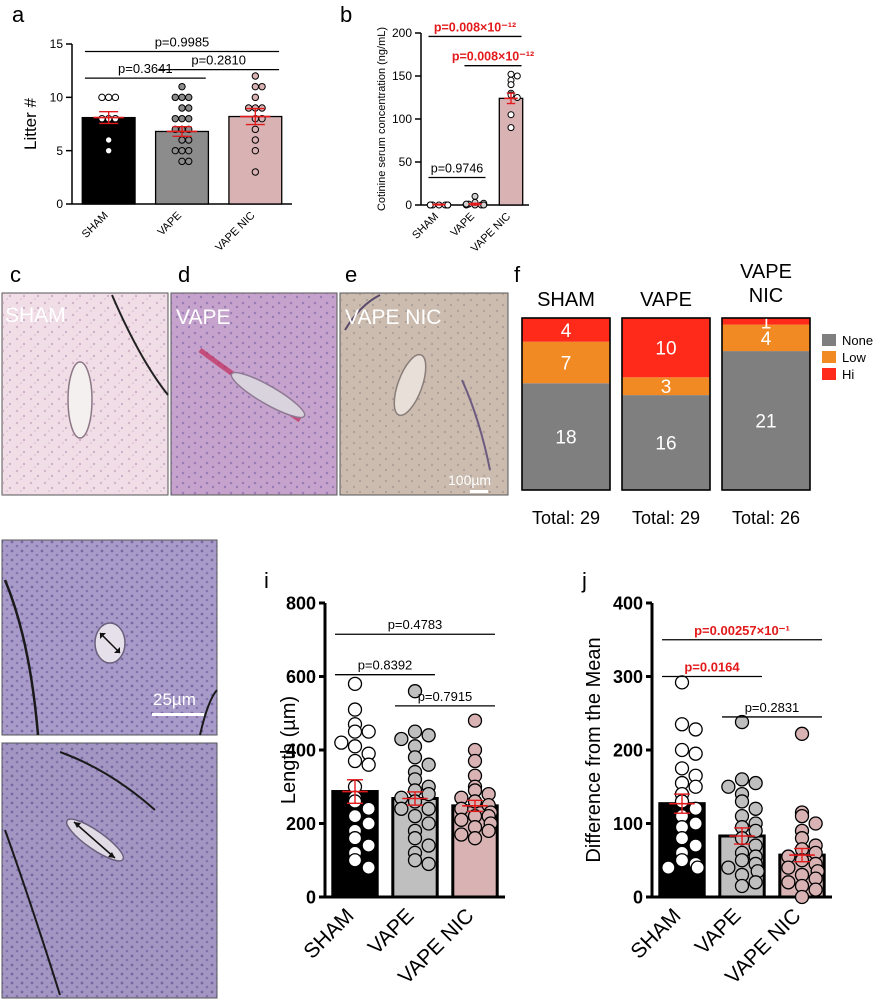  What do you see at coordinates (857, 340) in the screenshot?
I see `legend-label: None` at bounding box center [857, 340].